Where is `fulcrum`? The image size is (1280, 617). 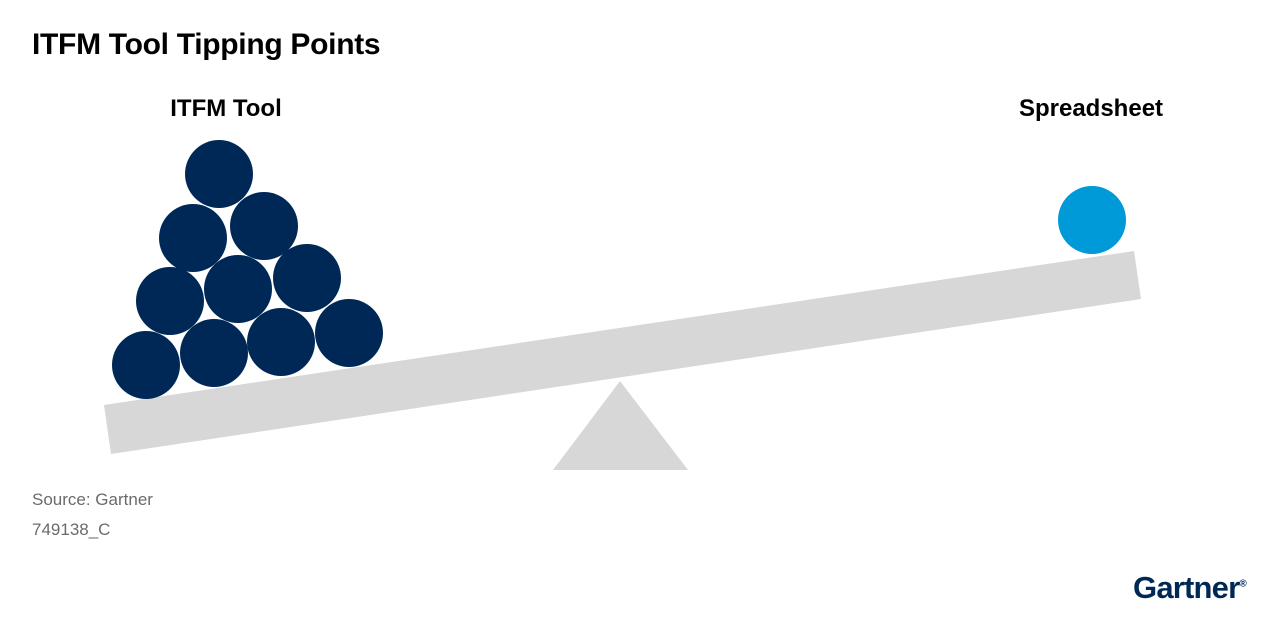 fulcrum is located at coordinates (620, 425).